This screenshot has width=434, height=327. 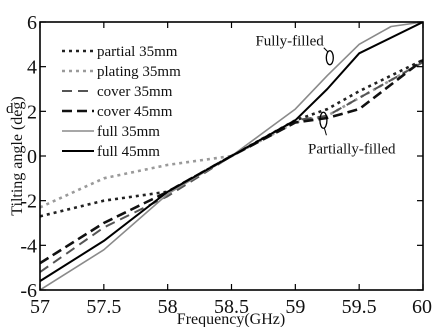 I want to click on y-axis-title: Tilting angle (deg), so click(x=17, y=155).